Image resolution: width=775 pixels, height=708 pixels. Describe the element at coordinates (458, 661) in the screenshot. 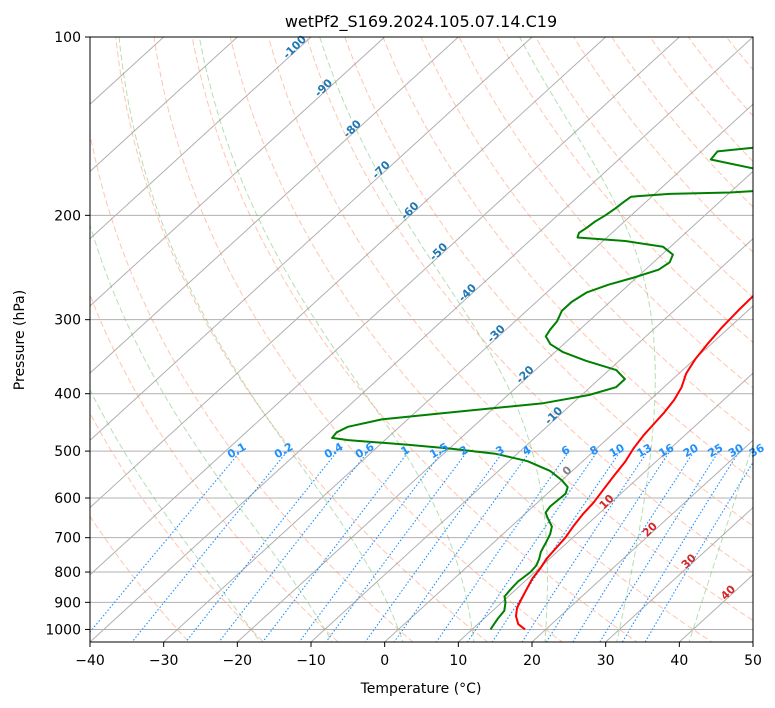

I see `x-tick-label: 10` at that location.